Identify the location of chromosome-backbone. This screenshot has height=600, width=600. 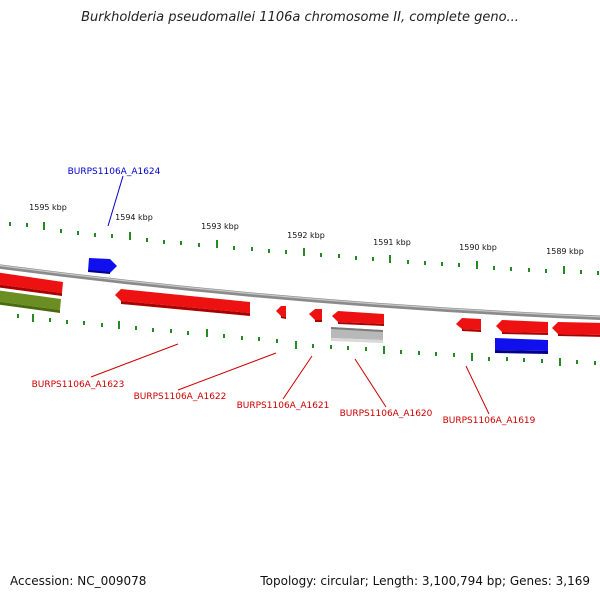
(300, 292).